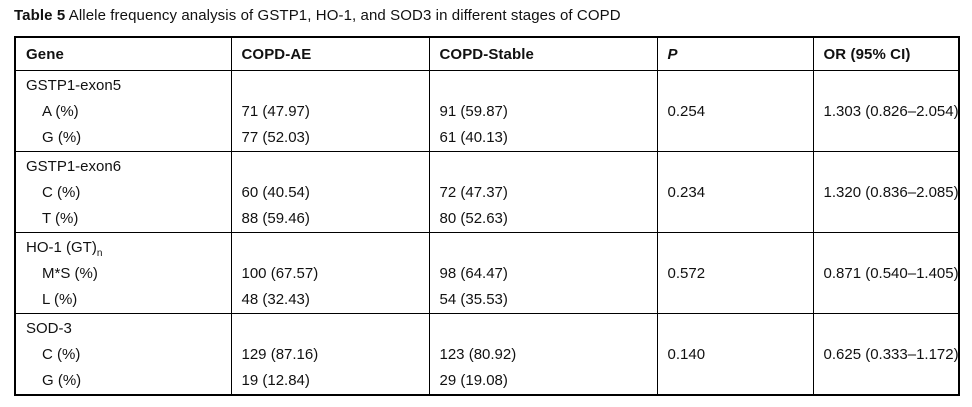  Describe the element at coordinates (123, 273) in the screenshot. I see `gene-cell: HO-1 (GT)n M*S (%) L (%)` at that location.